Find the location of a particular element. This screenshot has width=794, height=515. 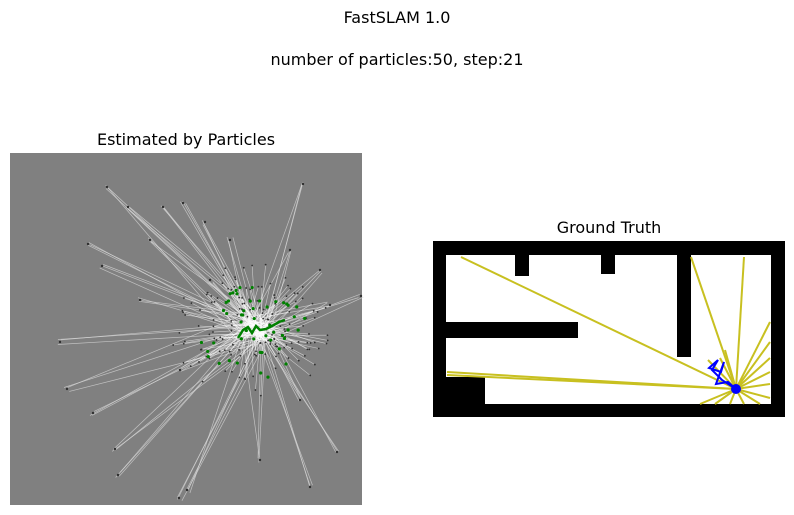

left-panel-title: Estimated by Particles is located at coordinates (186, 139).